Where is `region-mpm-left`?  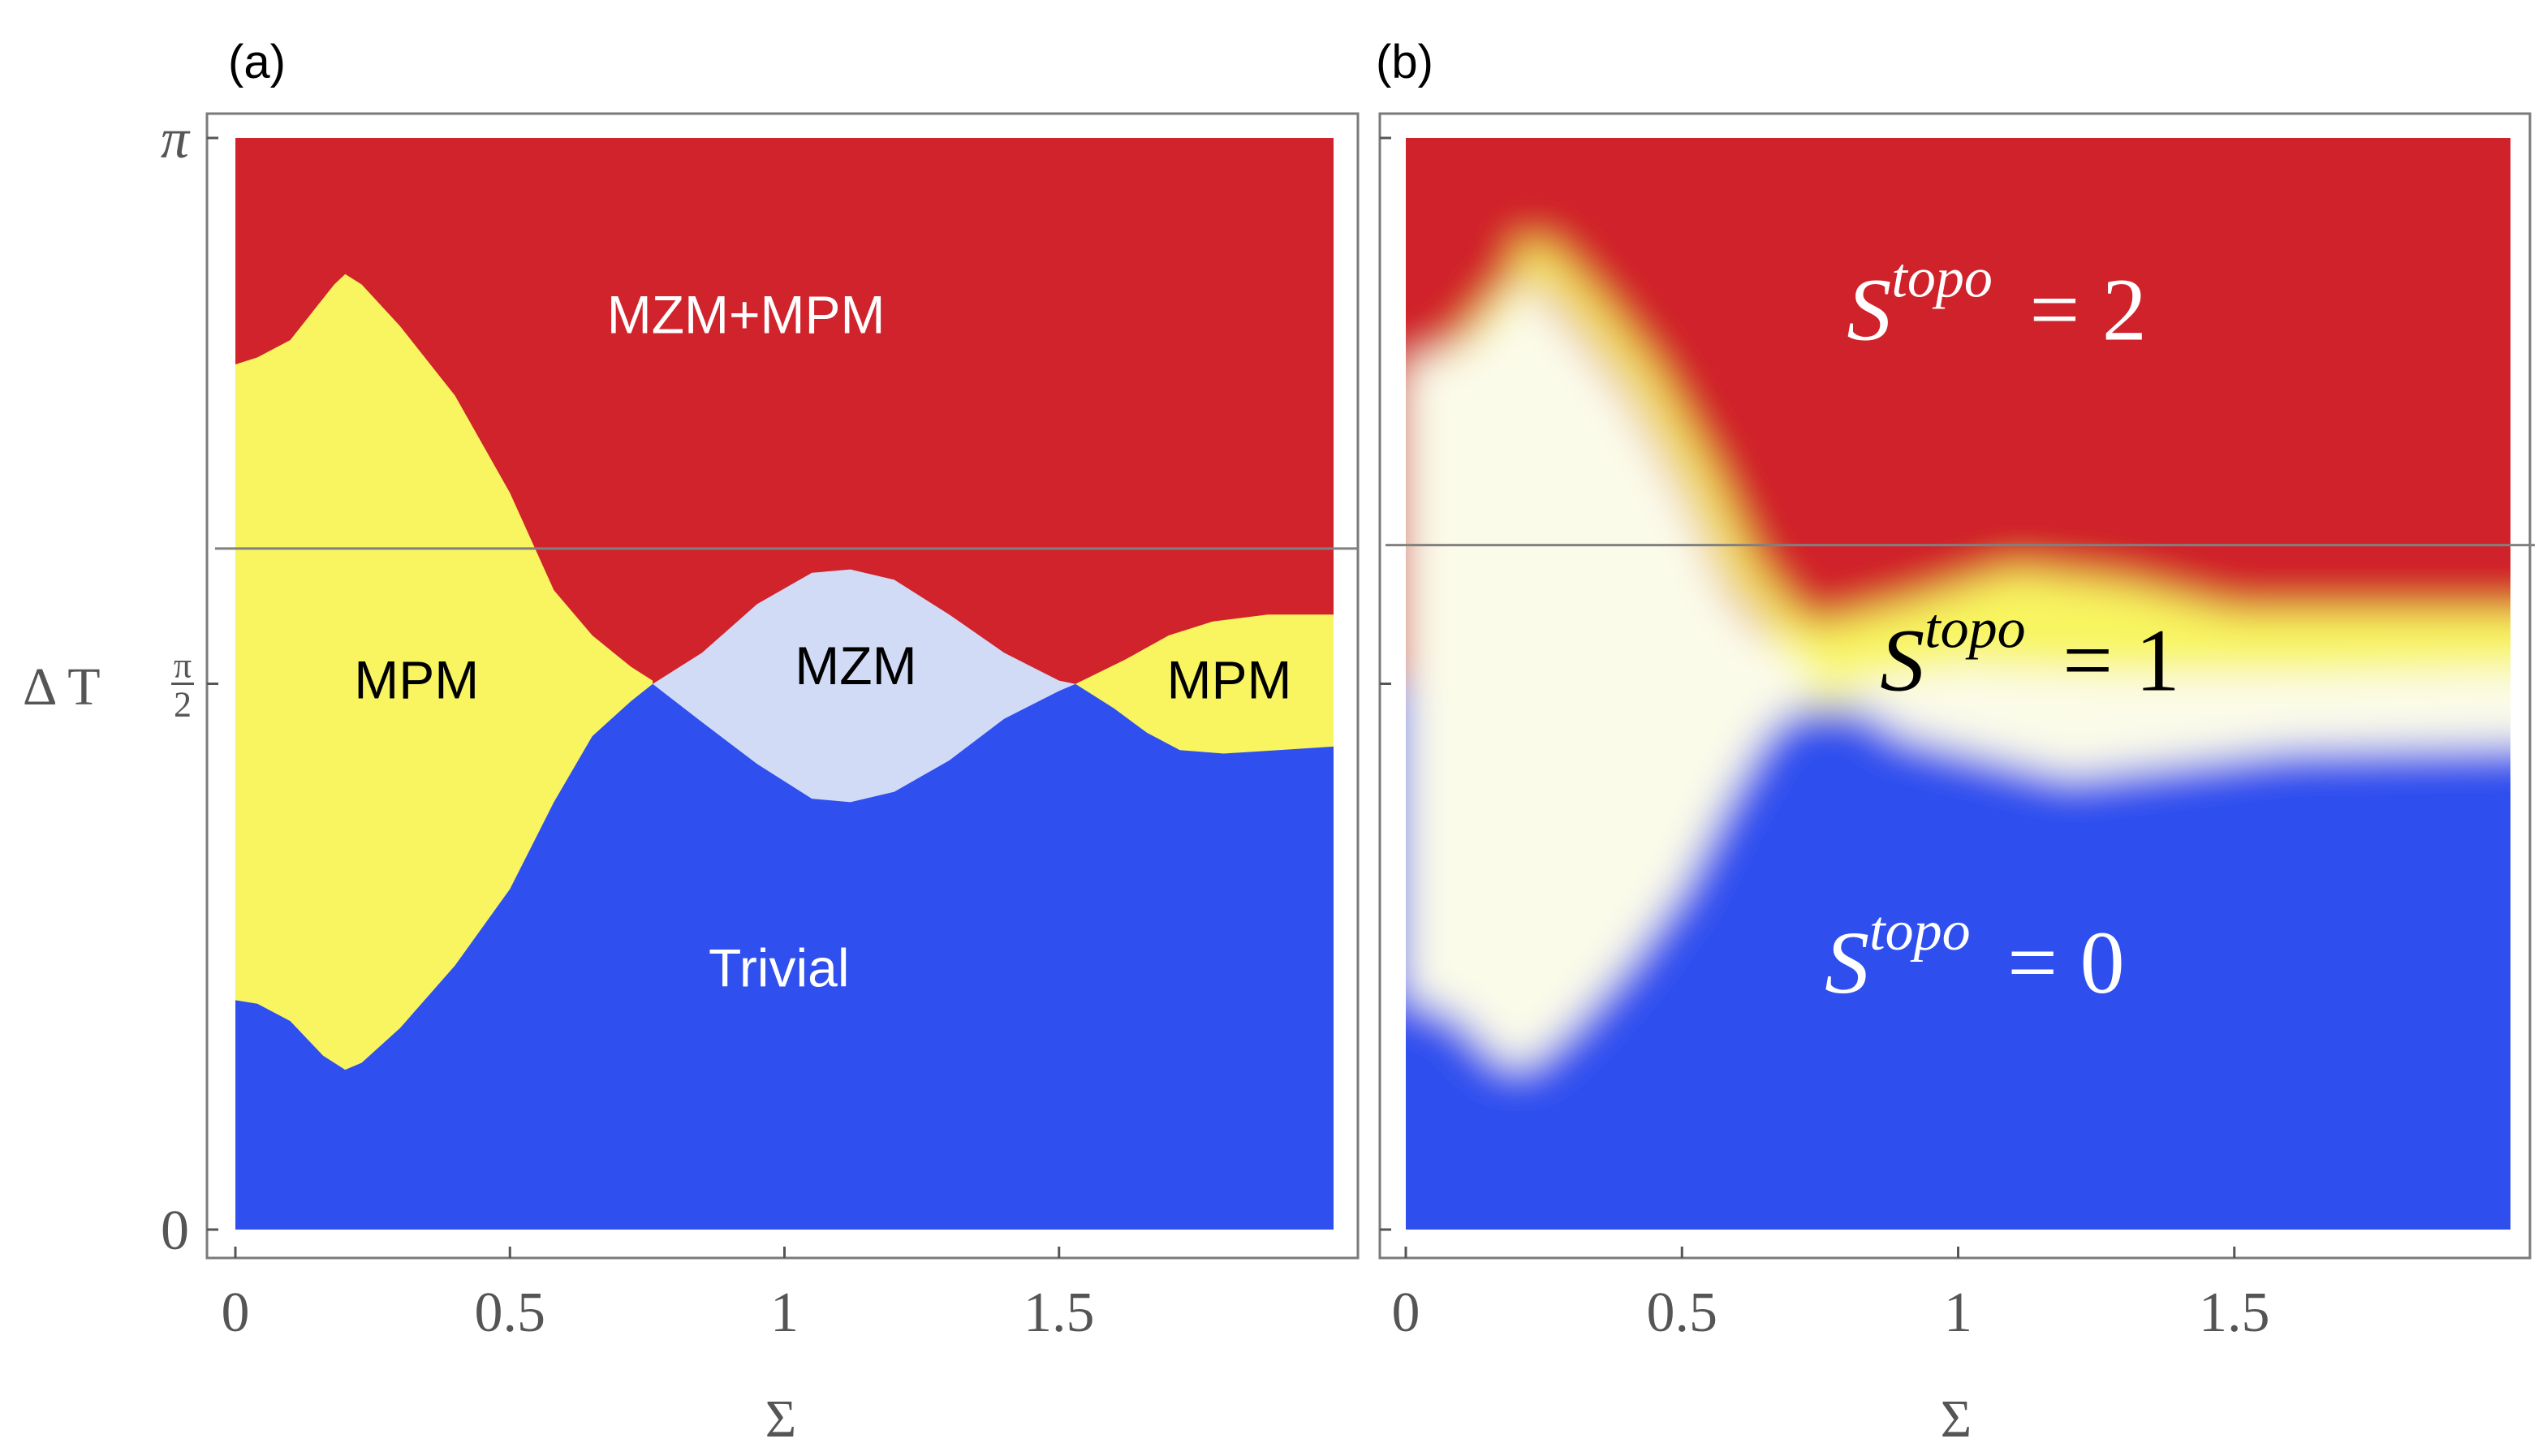
region-mpm-left is located at coordinates (444, 672).